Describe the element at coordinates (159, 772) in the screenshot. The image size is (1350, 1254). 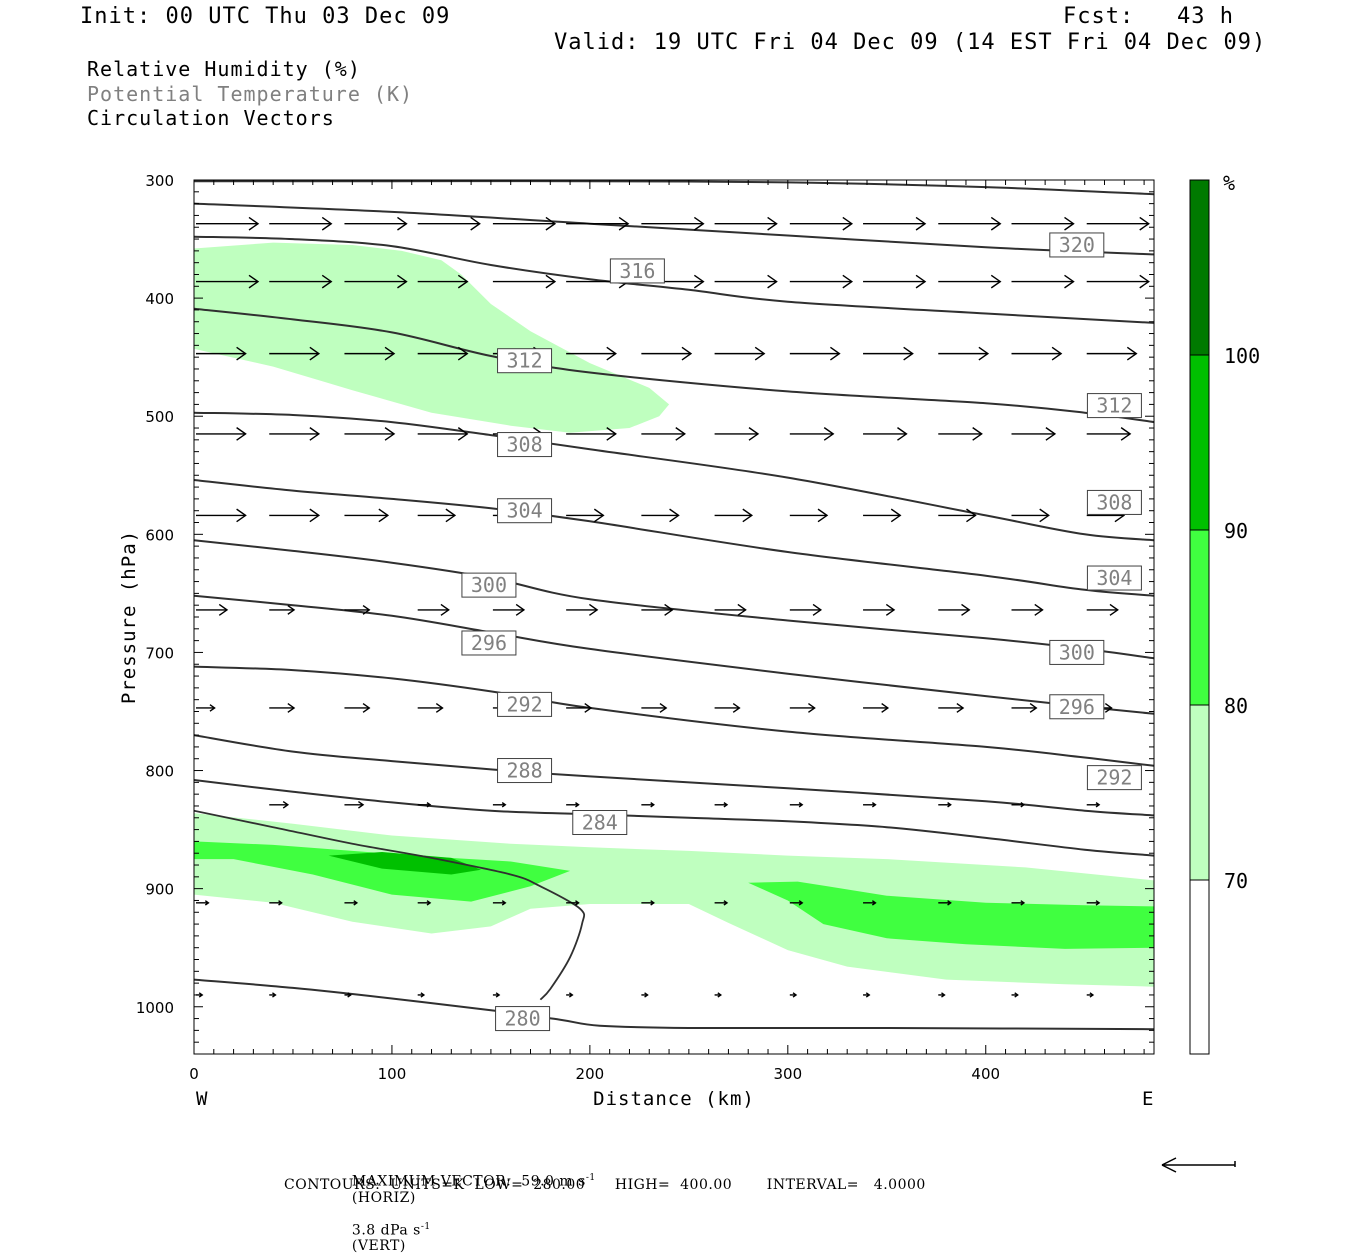
I see `y-tick-label: 800` at that location.